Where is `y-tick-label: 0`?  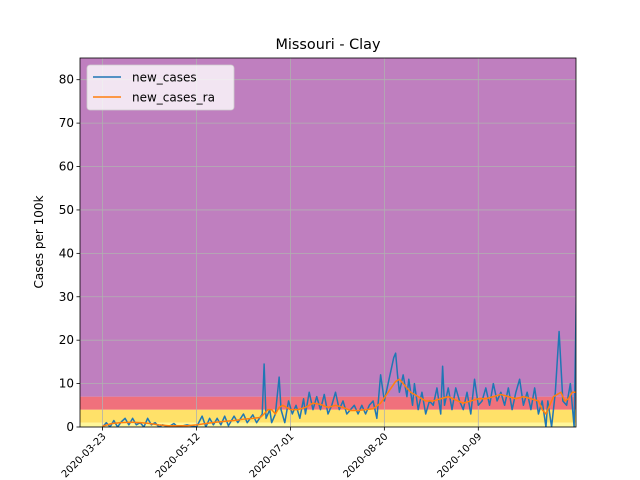 y-tick-label: 0 is located at coordinates (70, 427).